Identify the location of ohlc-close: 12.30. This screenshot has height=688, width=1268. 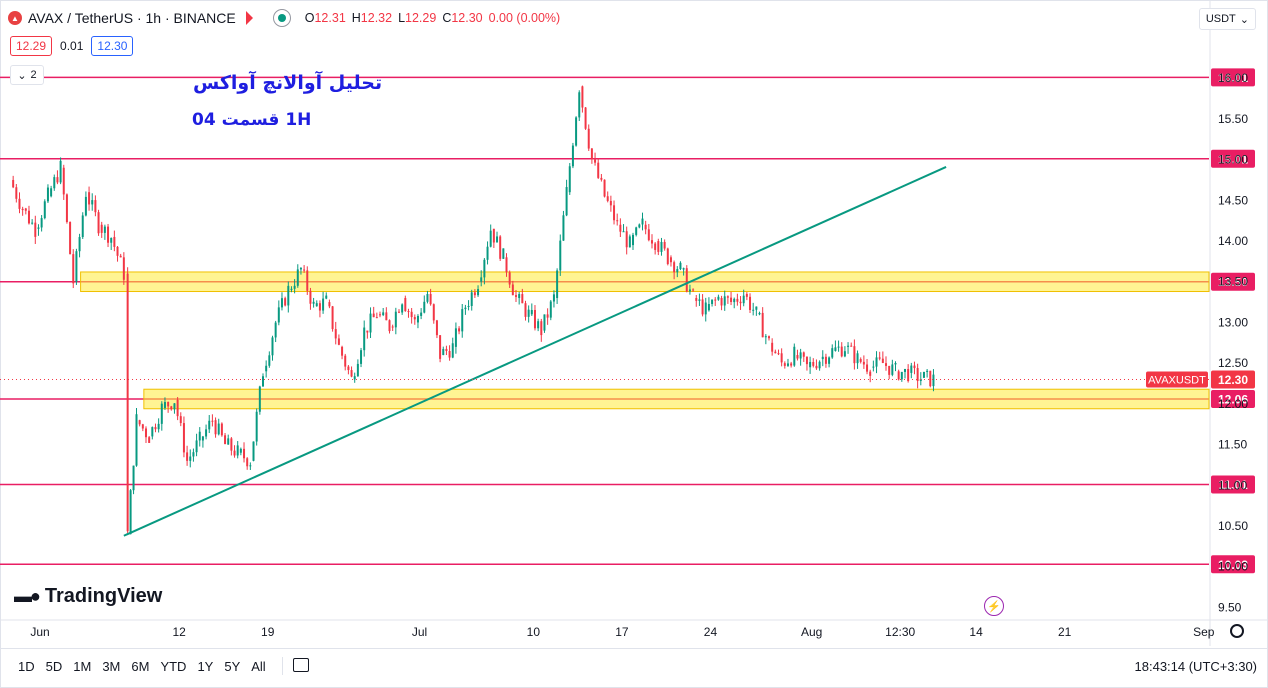
(467, 18).